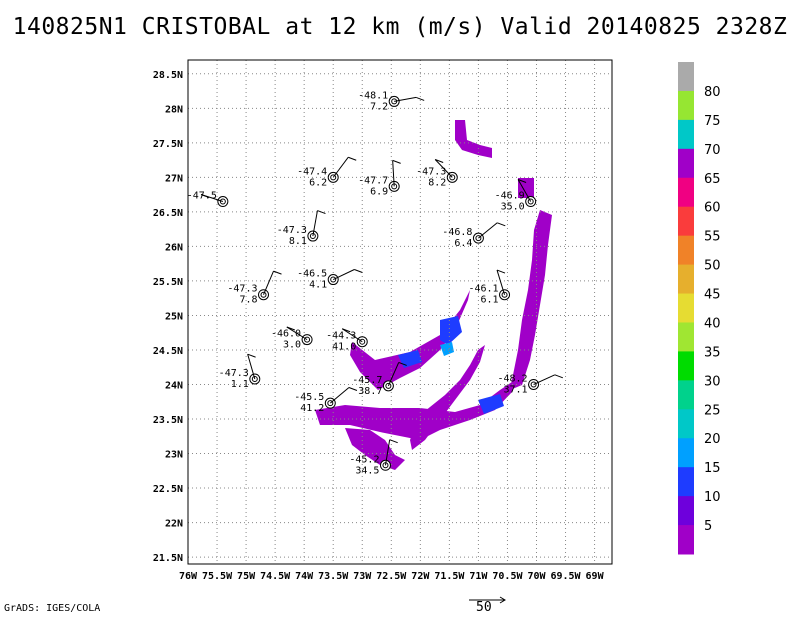 This screenshot has height=618, width=800. Describe the element at coordinates (304, 576) in the screenshot. I see `x-tick-label: 74W` at that location.